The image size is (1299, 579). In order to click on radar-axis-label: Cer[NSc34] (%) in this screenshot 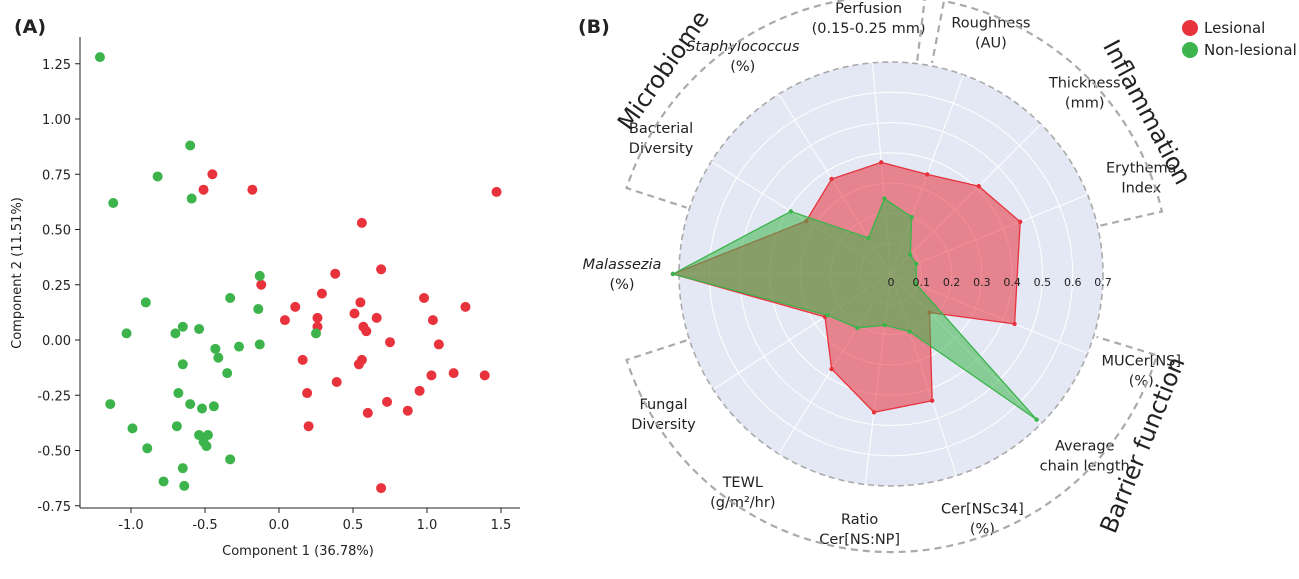, I will do `click(982, 519)`.